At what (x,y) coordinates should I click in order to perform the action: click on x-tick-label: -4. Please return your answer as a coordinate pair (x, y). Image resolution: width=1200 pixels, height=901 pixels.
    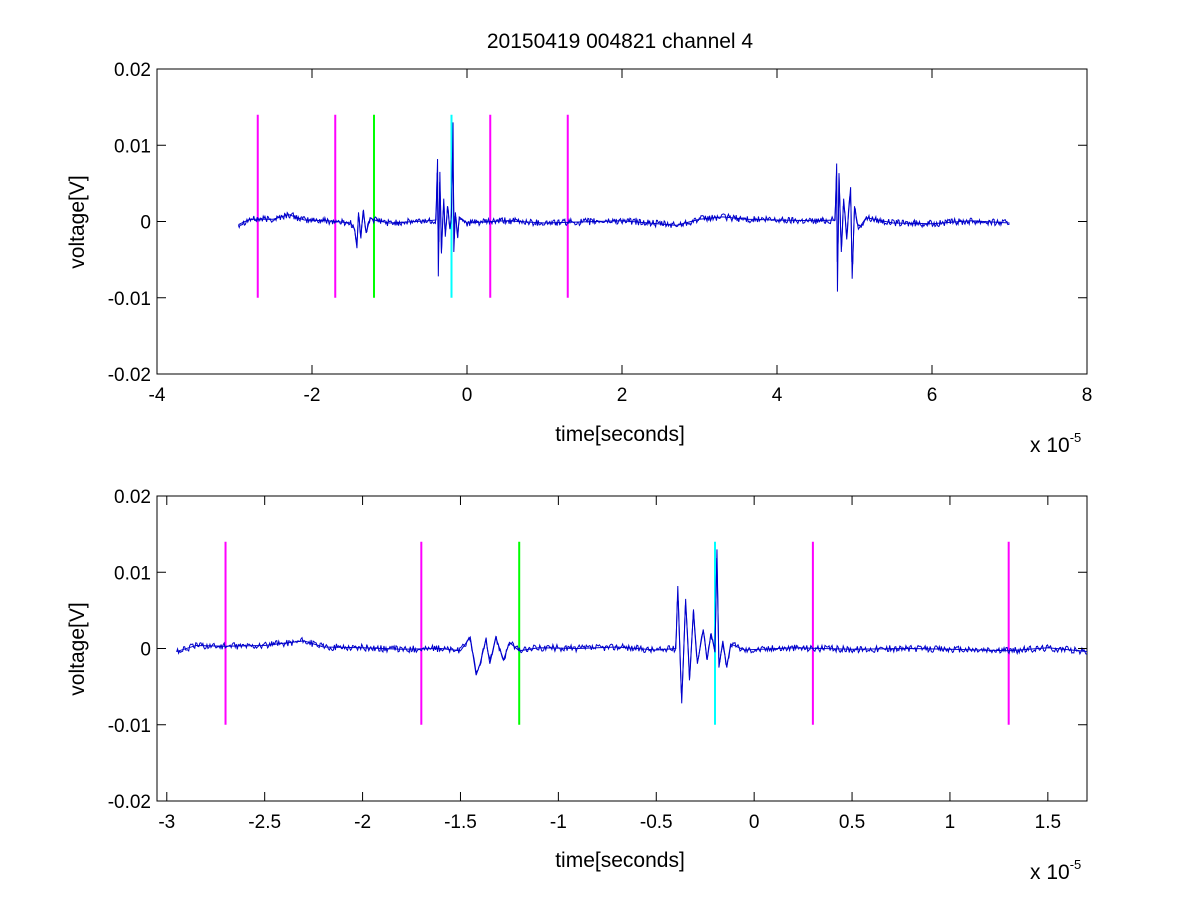
    Looking at the image, I should click on (157, 395).